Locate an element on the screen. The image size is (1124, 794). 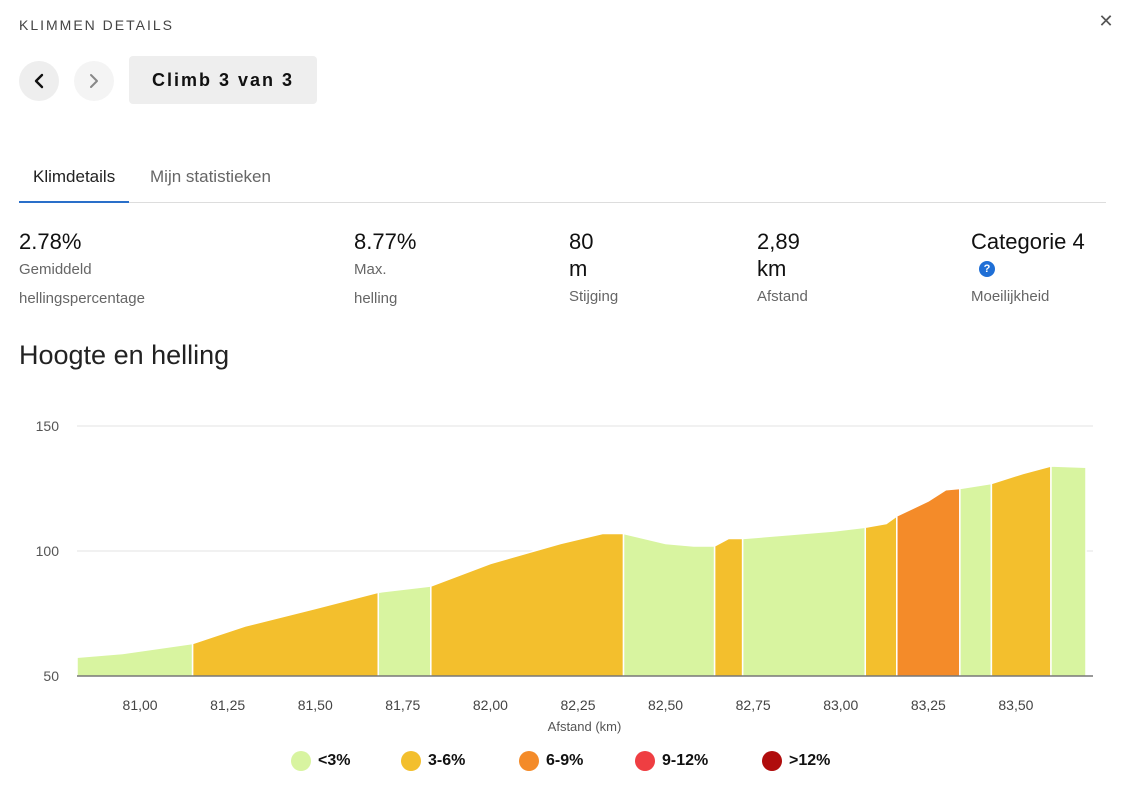
close-icon: ✕ is located at coordinates (1106, 21).